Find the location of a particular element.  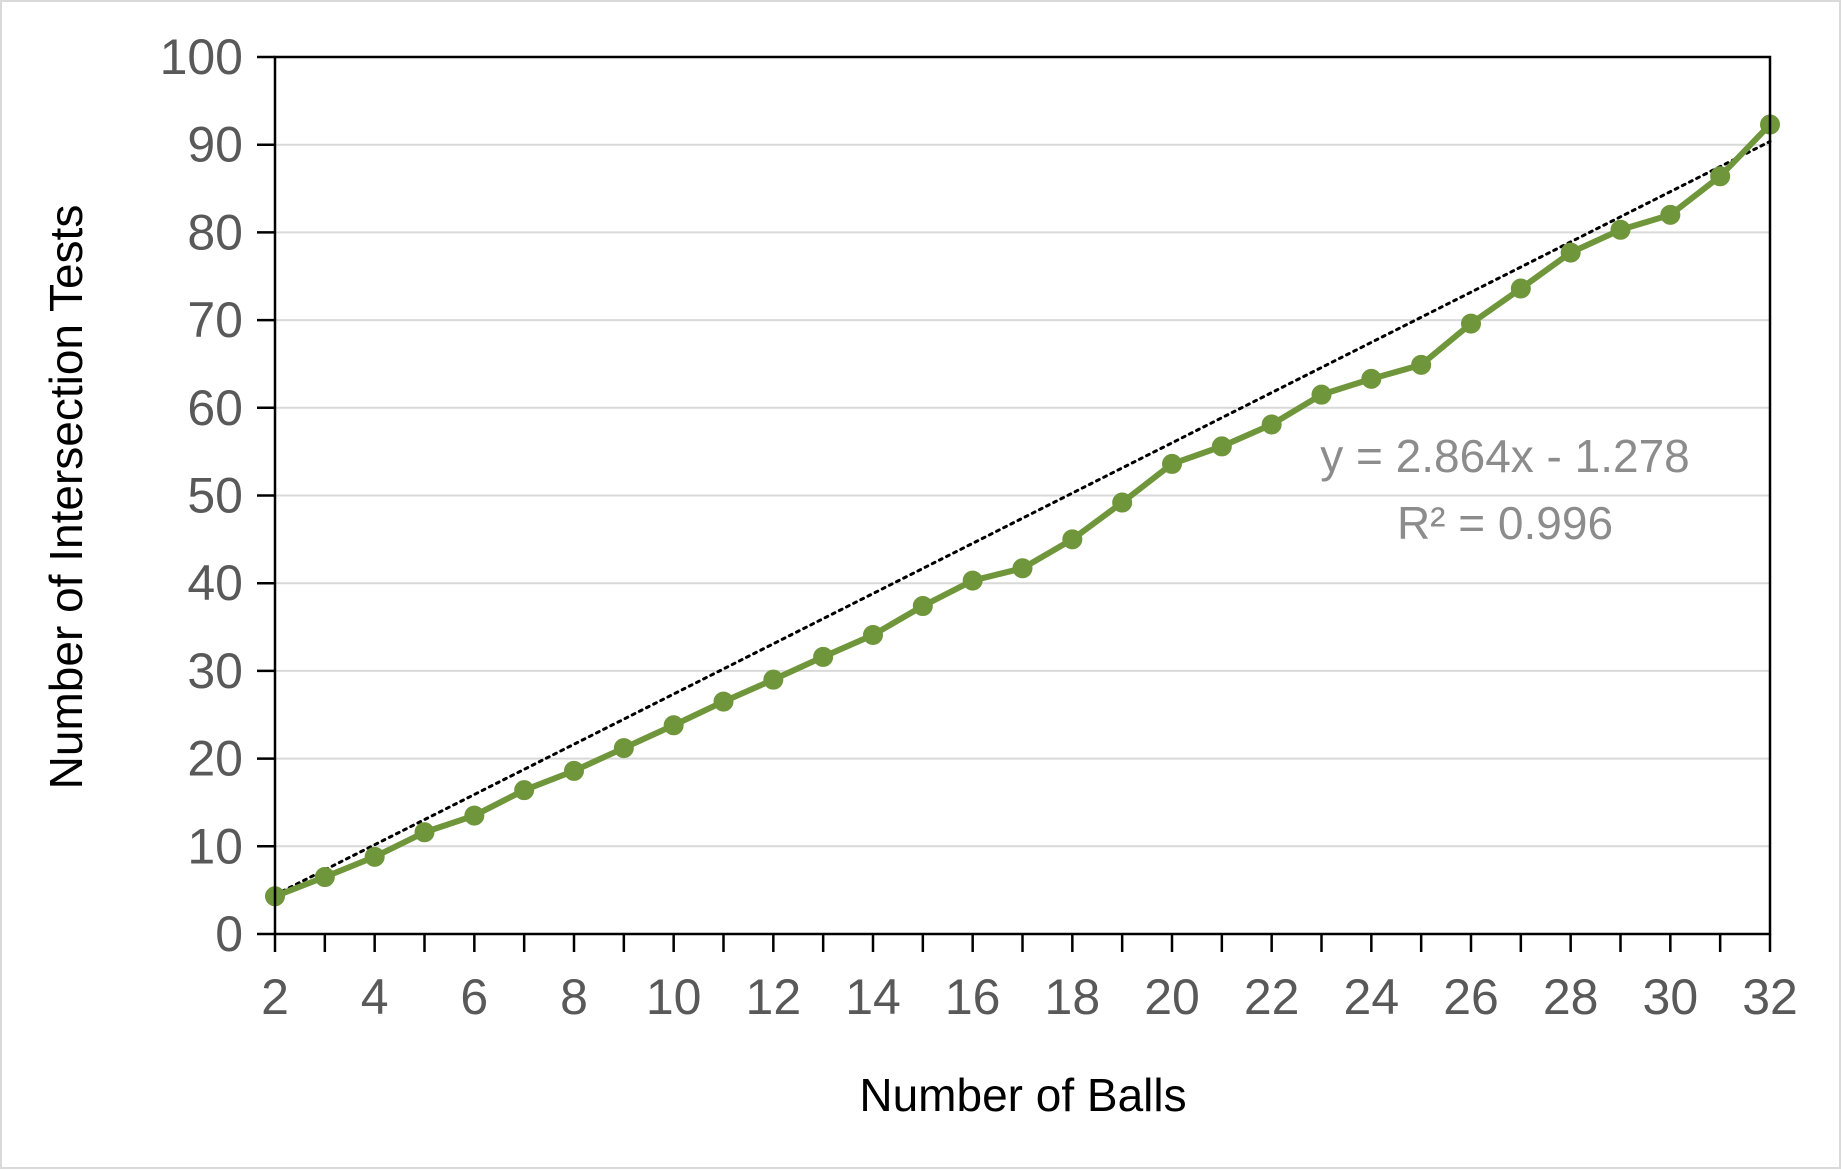

x-tick-label: 30 is located at coordinates (1671, 997).